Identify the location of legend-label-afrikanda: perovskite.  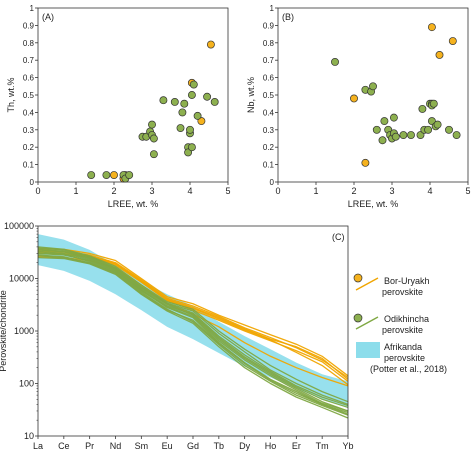
(404, 358).